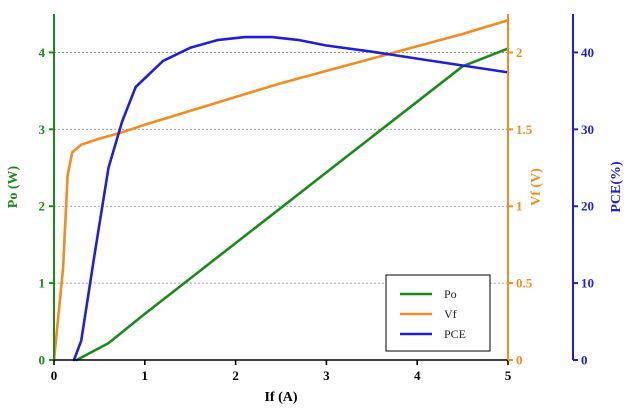 This screenshot has width=631, height=412. I want to click on x-tick-label: 5, so click(508, 375).